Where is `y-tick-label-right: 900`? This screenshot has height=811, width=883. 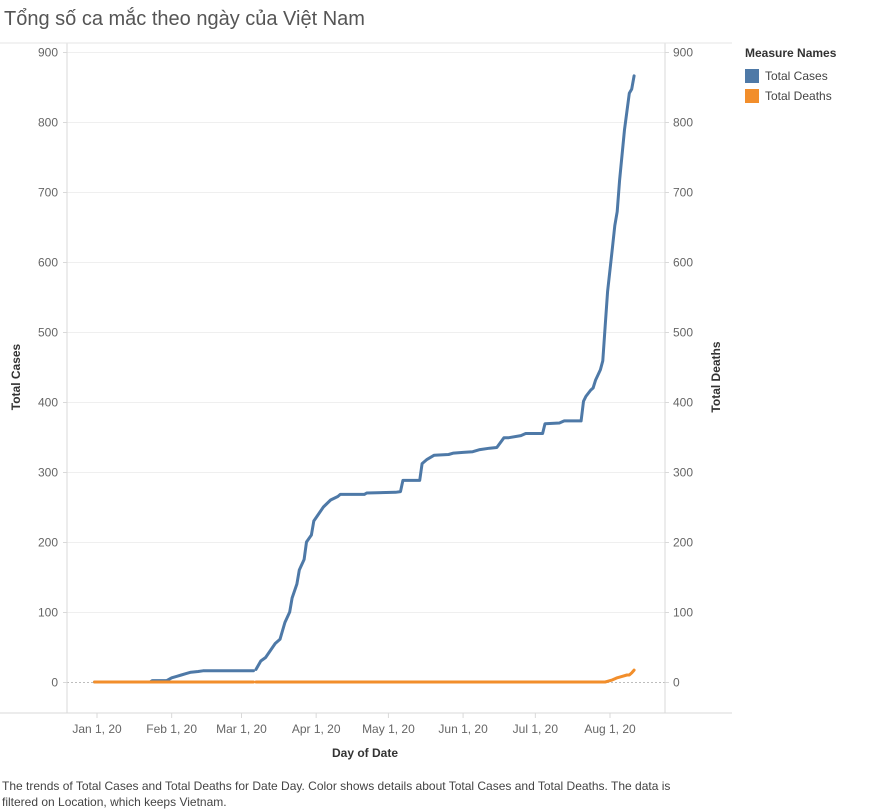 y-tick-label-right: 900 is located at coordinates (683, 53).